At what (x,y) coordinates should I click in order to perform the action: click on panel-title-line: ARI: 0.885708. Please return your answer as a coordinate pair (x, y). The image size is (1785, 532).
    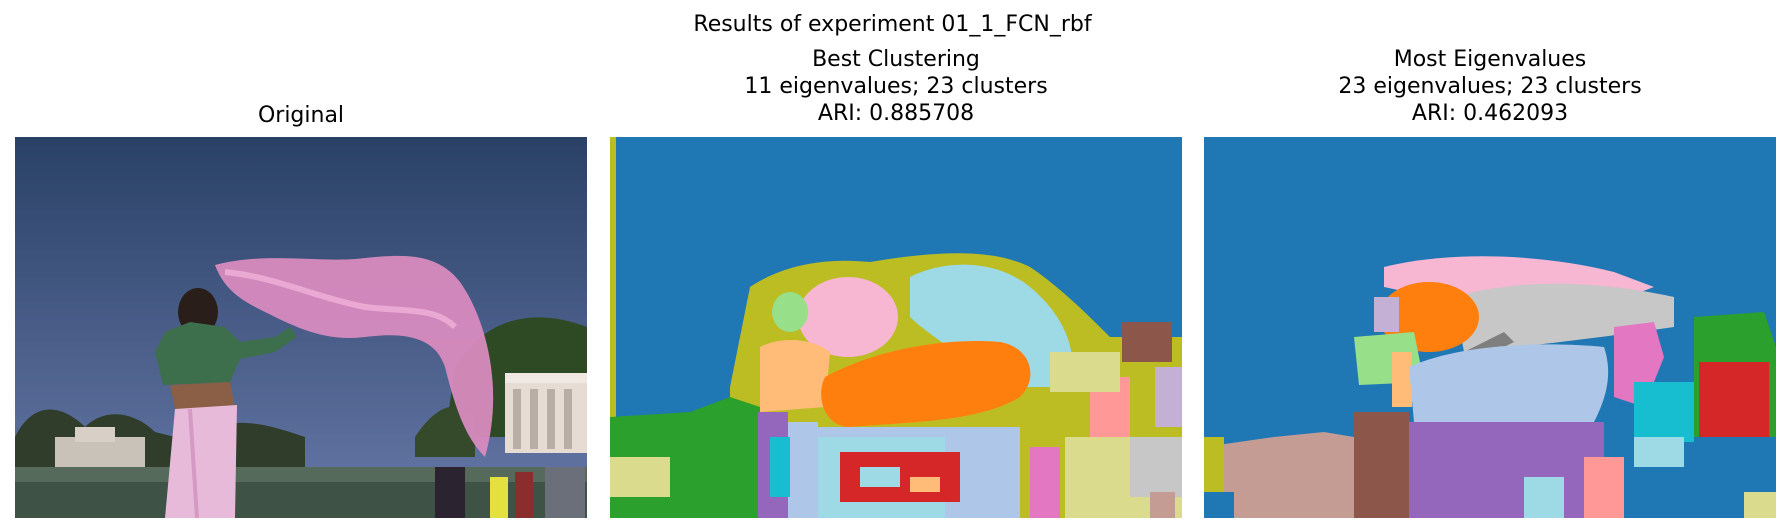
    Looking at the image, I should click on (896, 113).